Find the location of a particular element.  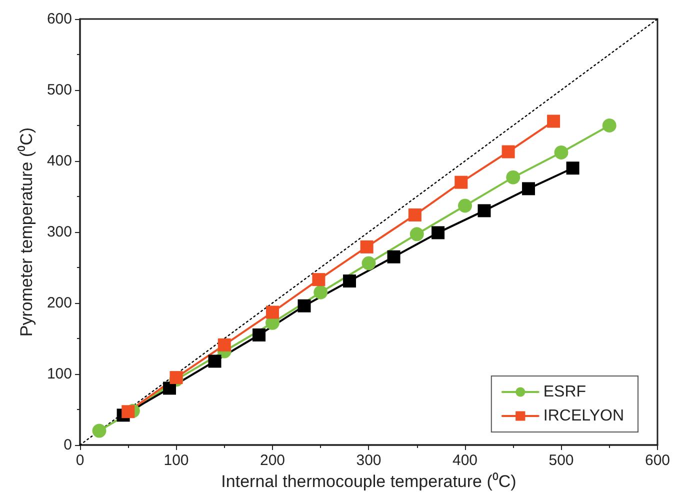

x-tick-label: 300 is located at coordinates (369, 460).